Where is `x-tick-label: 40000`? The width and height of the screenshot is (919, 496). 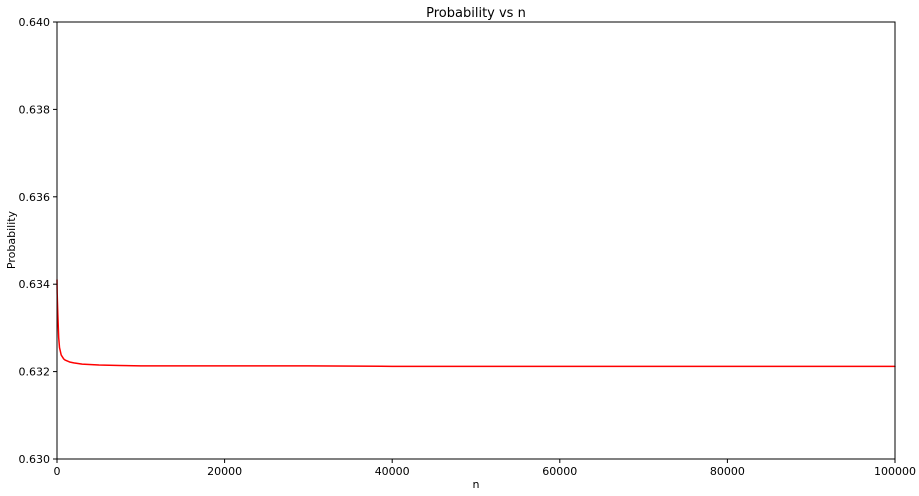 x-tick-label: 40000 is located at coordinates (392, 471).